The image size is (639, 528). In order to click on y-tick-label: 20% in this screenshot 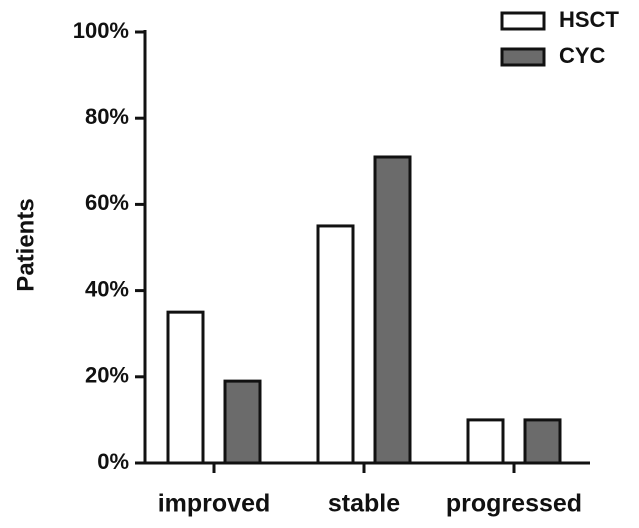, I will do `click(107, 375)`.